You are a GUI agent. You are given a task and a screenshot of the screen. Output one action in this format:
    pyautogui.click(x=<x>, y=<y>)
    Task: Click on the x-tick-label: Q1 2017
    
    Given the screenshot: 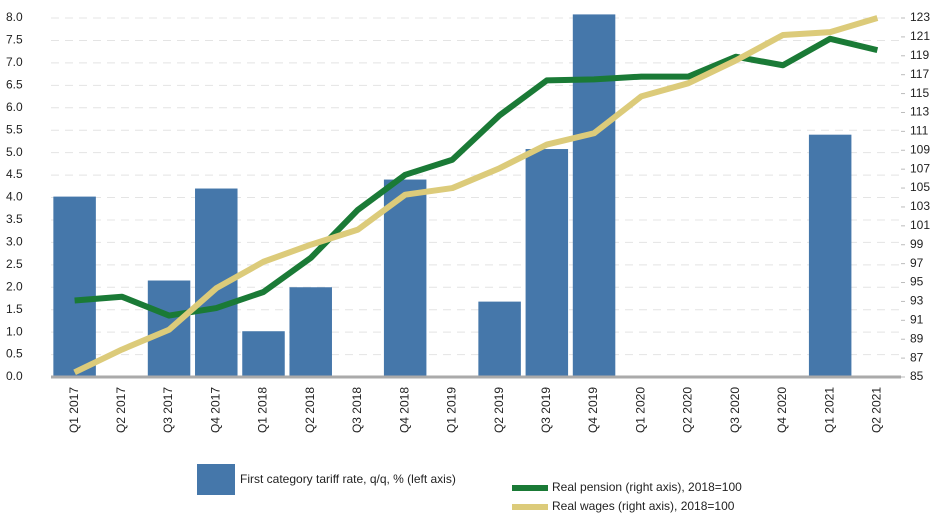 What is the action you would take?
    pyautogui.click(x=74, y=410)
    